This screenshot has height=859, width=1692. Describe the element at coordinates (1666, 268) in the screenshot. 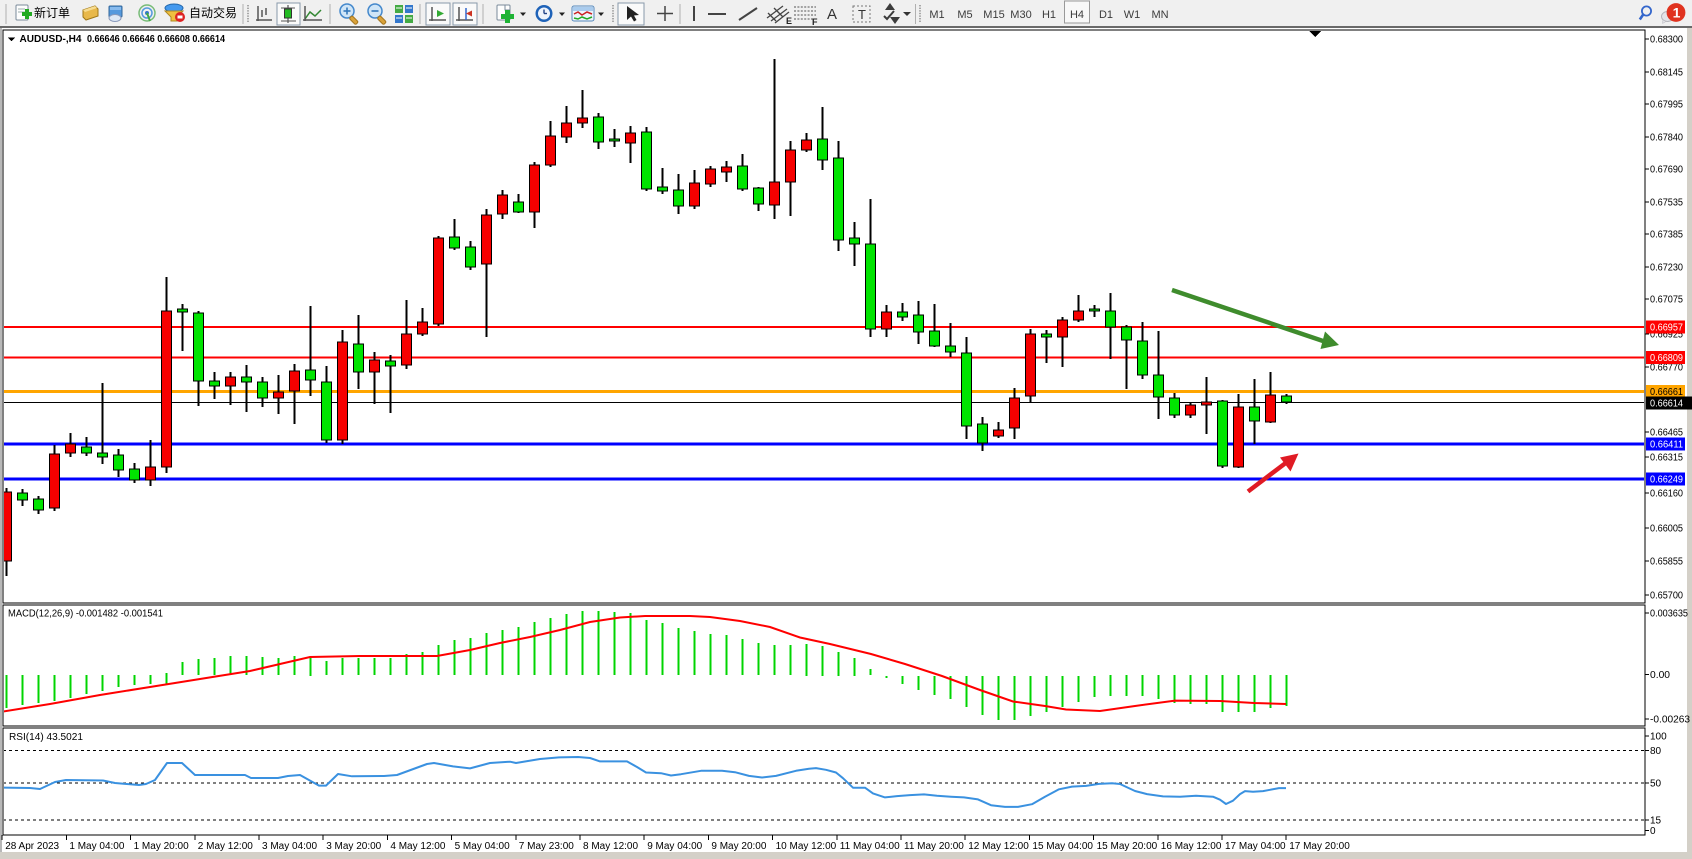

I see `svg-text: 0.67230` at that location.